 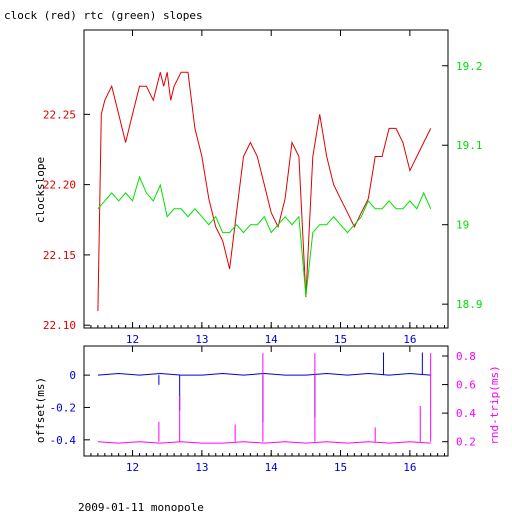 What do you see at coordinates (103, 15) in the screenshot?
I see `chart-title: clock (red) rtc (green) slopes` at bounding box center [103, 15].